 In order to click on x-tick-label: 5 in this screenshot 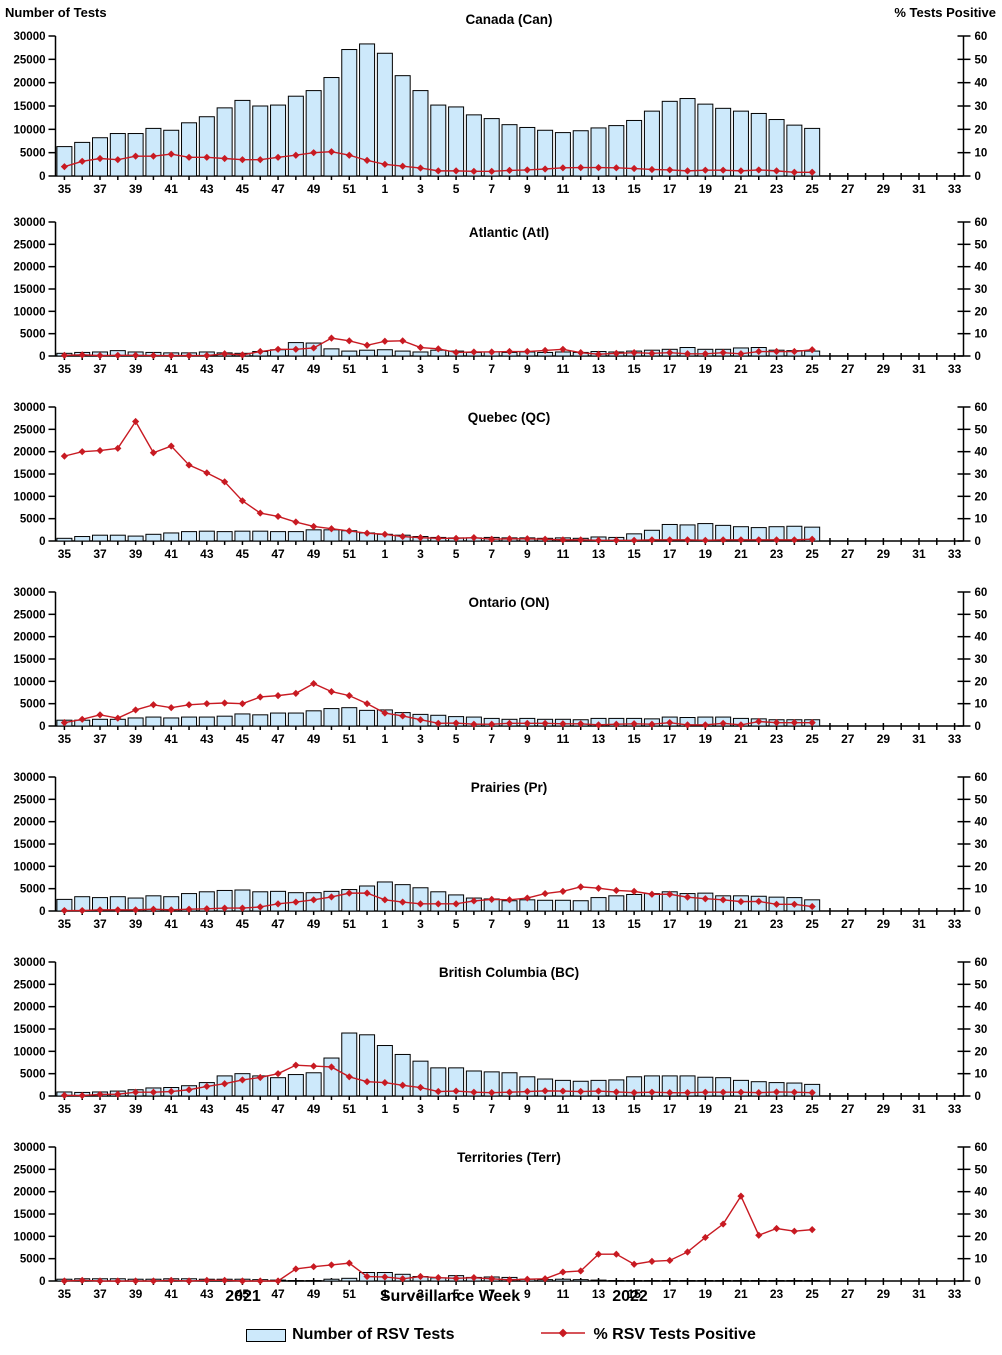, I will do `click(456, 739)`.